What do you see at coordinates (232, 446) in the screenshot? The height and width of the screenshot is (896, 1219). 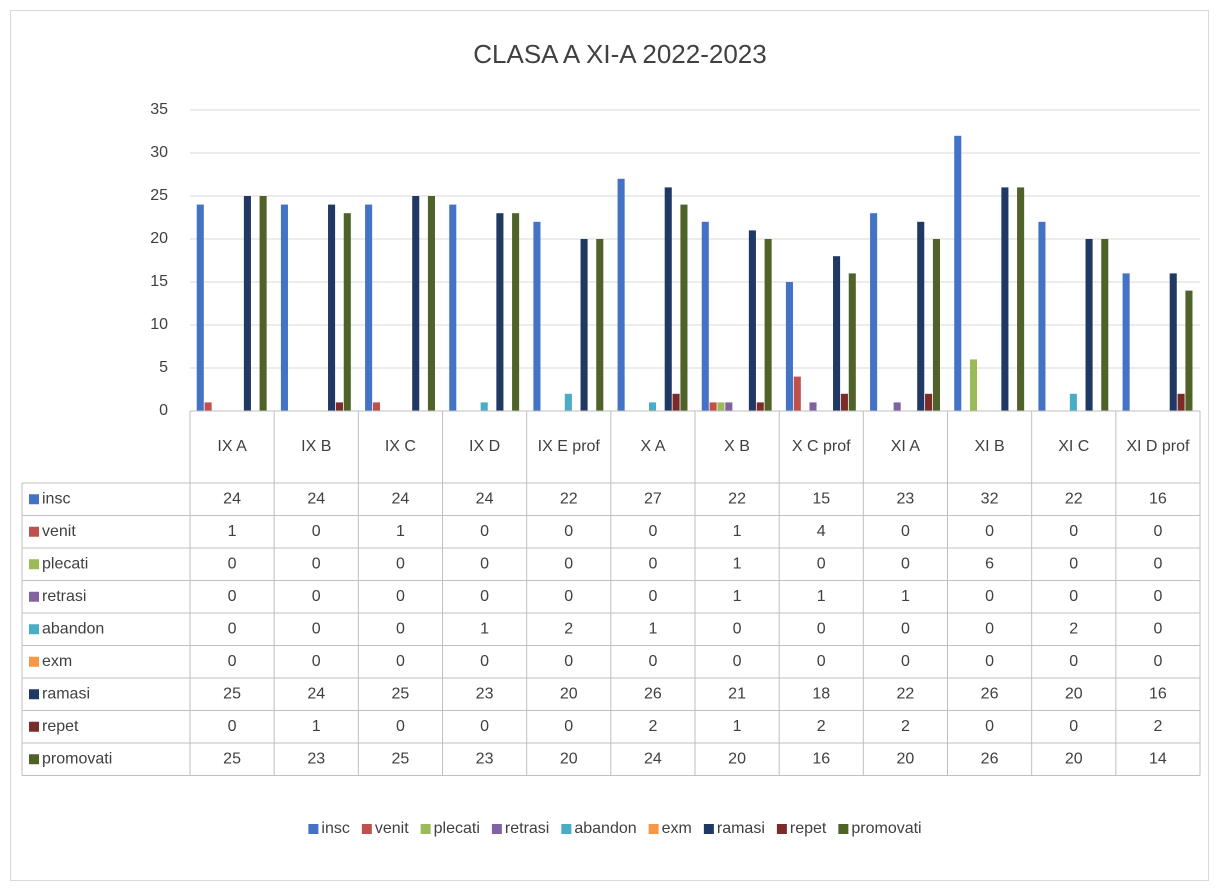 I see `x-tick-label: IX A` at bounding box center [232, 446].